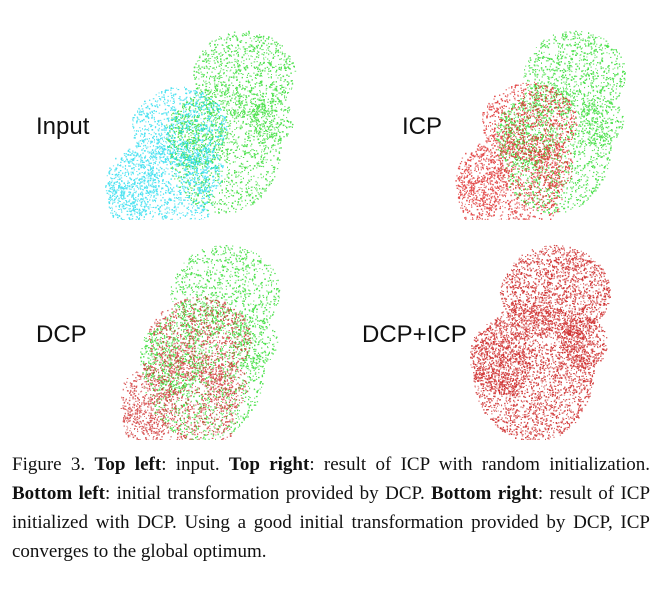 The height and width of the screenshot is (610, 660). I want to click on point-cloud-icp, so click(540, 125).